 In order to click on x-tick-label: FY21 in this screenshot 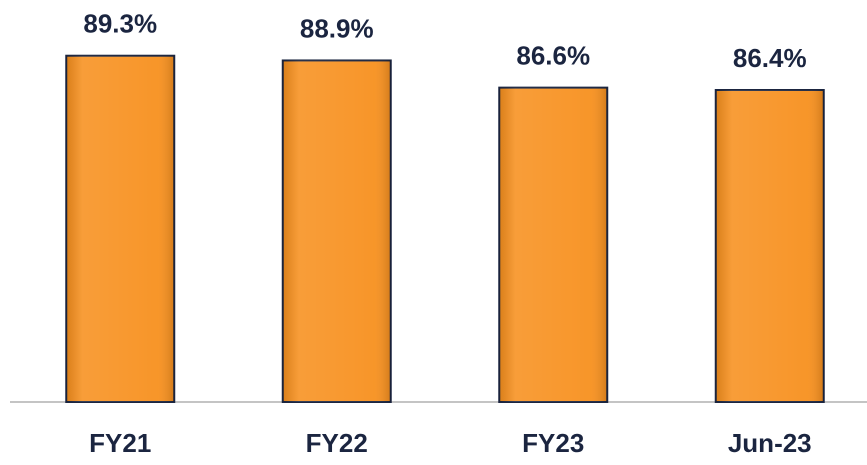, I will do `click(120, 443)`.